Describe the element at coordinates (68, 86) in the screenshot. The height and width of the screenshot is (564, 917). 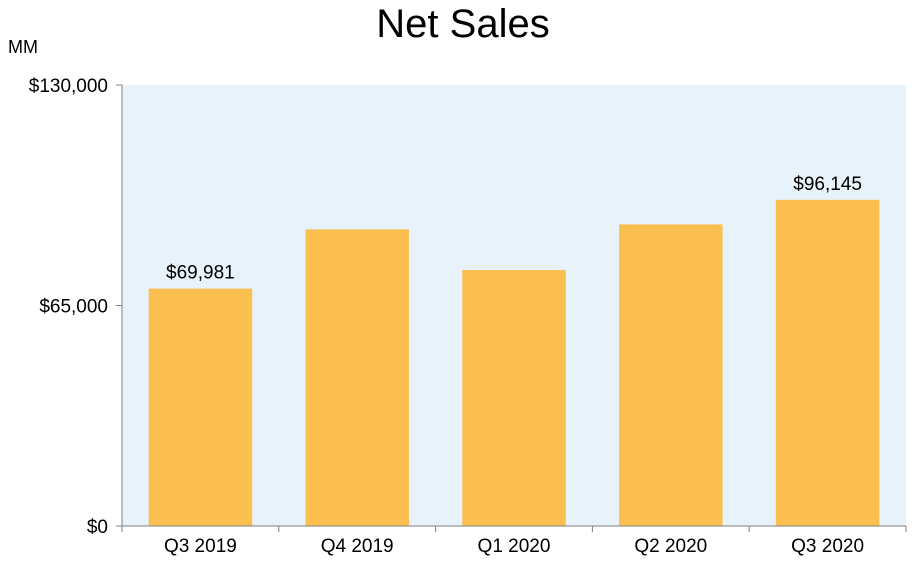
I see `y-tick-label: $130,000` at that location.